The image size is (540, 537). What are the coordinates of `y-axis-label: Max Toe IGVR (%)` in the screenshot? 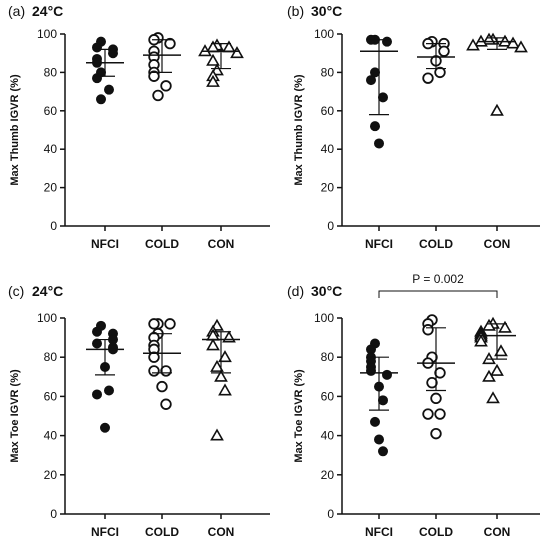 It's located at (15, 416).